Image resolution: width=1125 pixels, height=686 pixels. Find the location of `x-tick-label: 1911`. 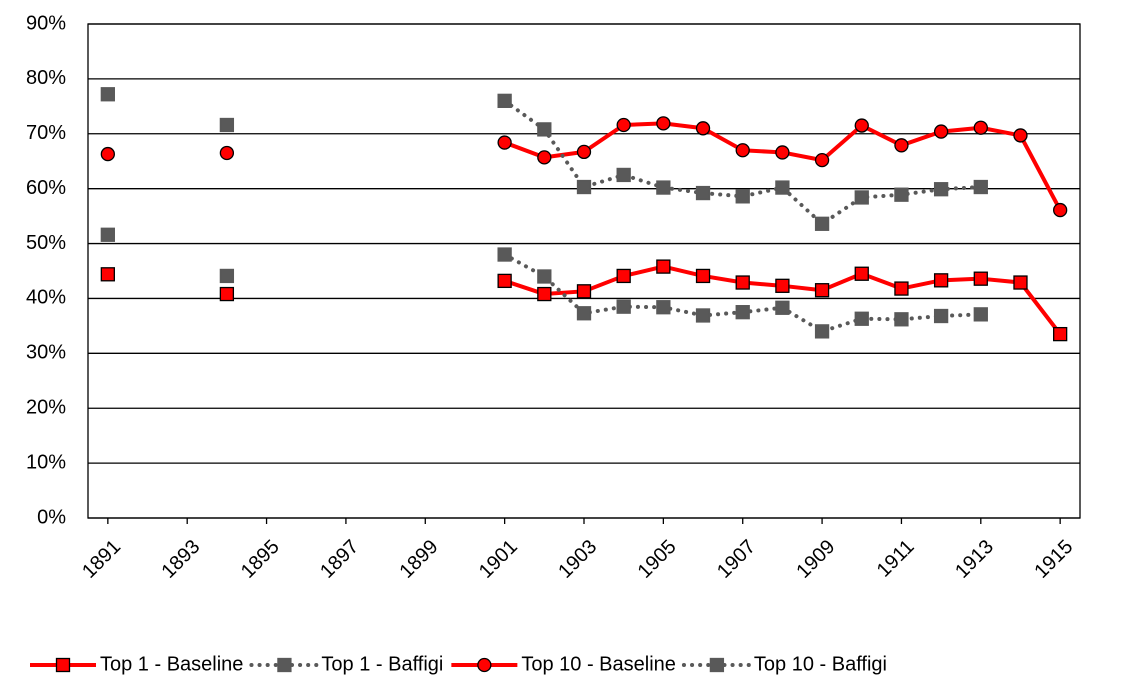

x-tick-label: 1911 is located at coordinates (896, 559).